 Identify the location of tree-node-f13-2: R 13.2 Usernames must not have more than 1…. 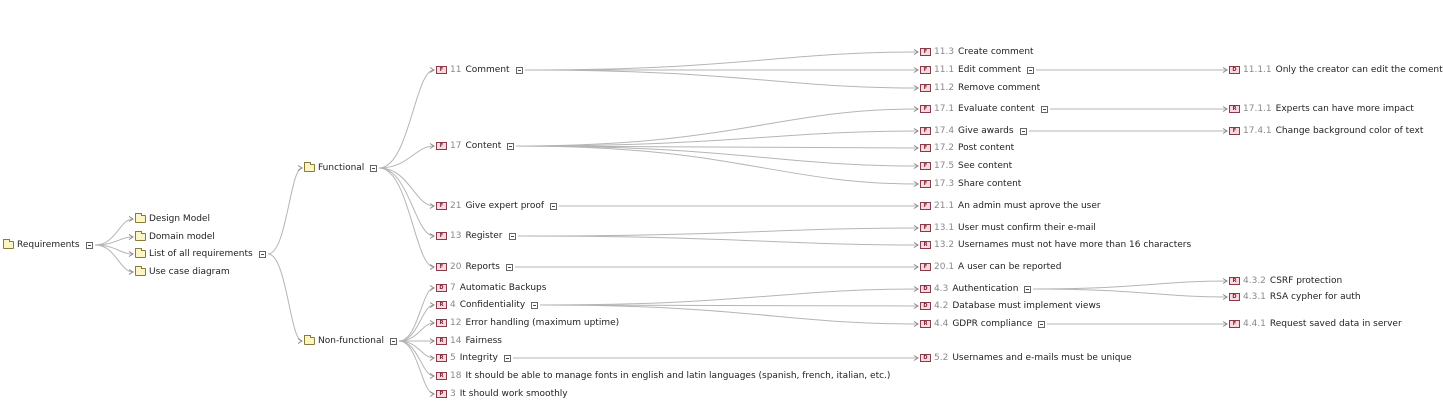
(1055, 245).